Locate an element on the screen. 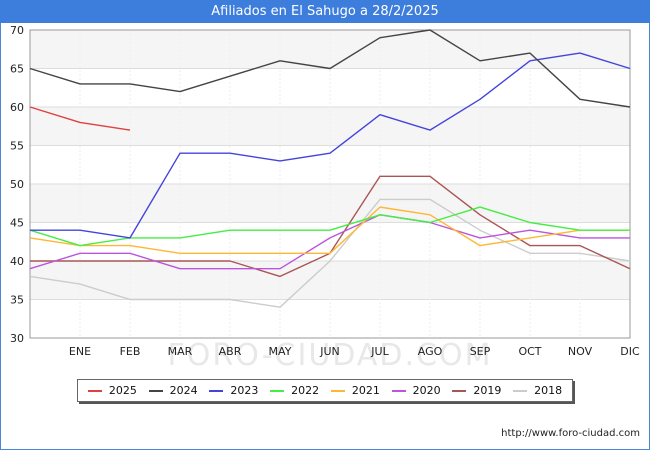  x-tick-label: ABR is located at coordinates (230, 351).